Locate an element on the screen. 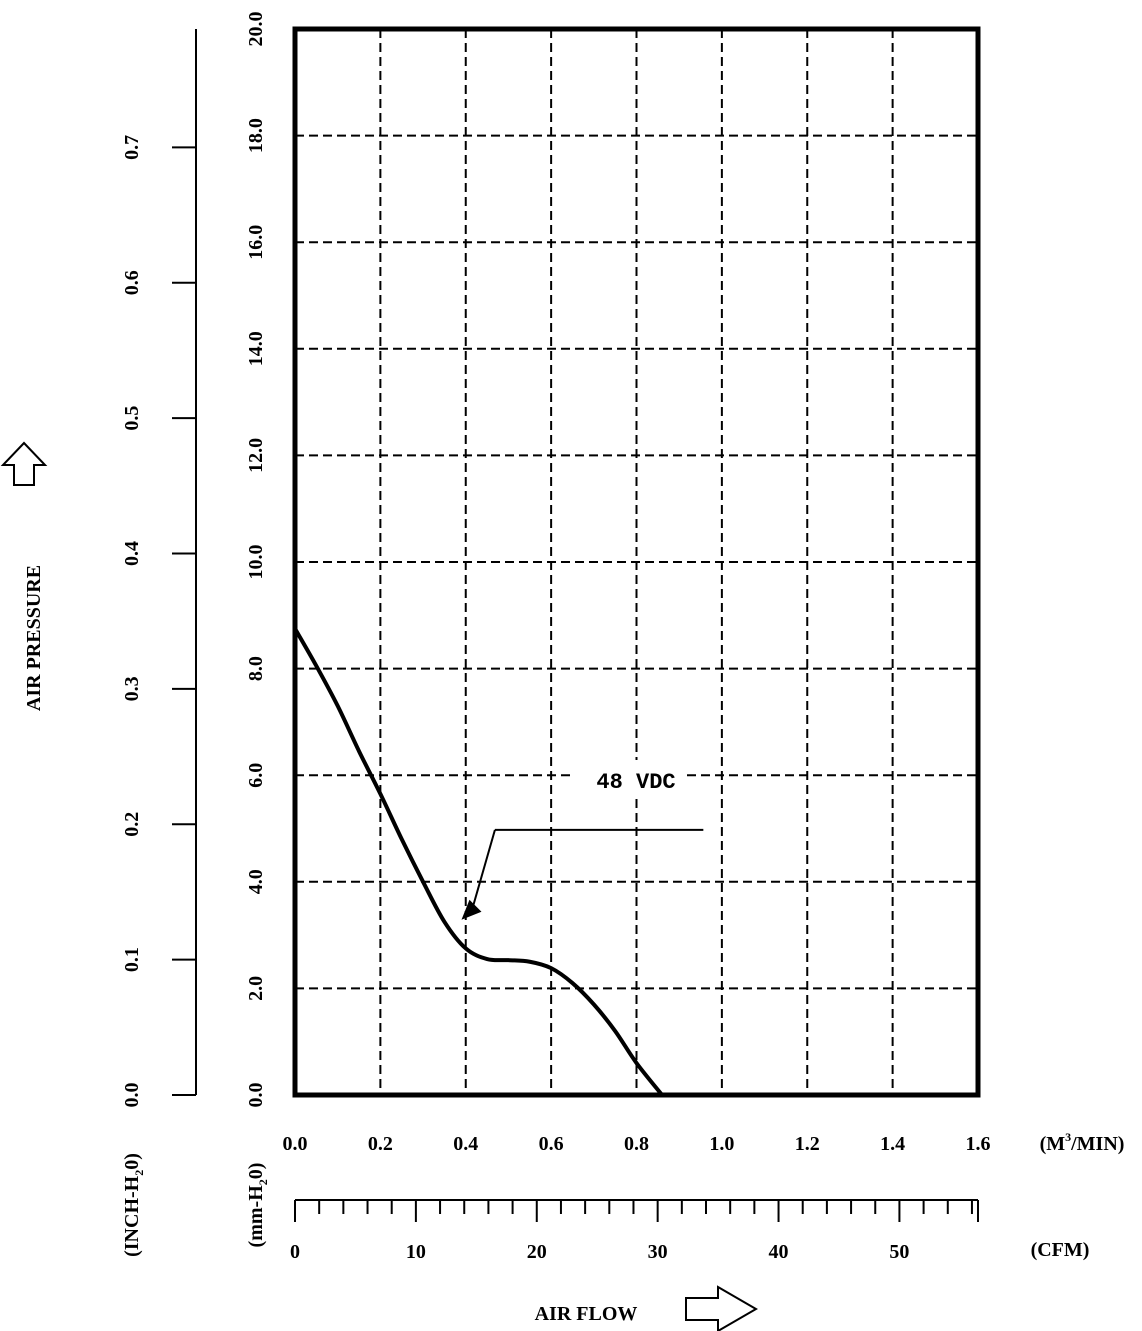 Image resolution: width=1142 pixels, height=1331 pixels. y-tick-label-inch: 0.7 is located at coordinates (132, 147).